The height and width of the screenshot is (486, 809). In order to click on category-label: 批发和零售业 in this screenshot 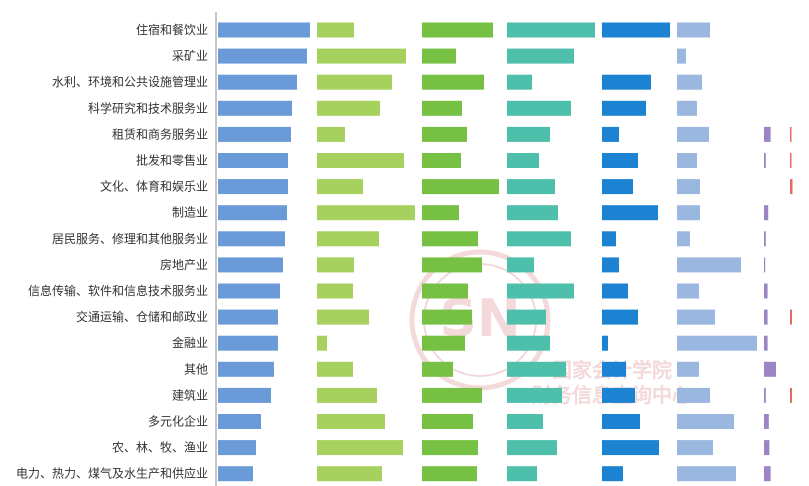, I will do `click(172, 160)`.